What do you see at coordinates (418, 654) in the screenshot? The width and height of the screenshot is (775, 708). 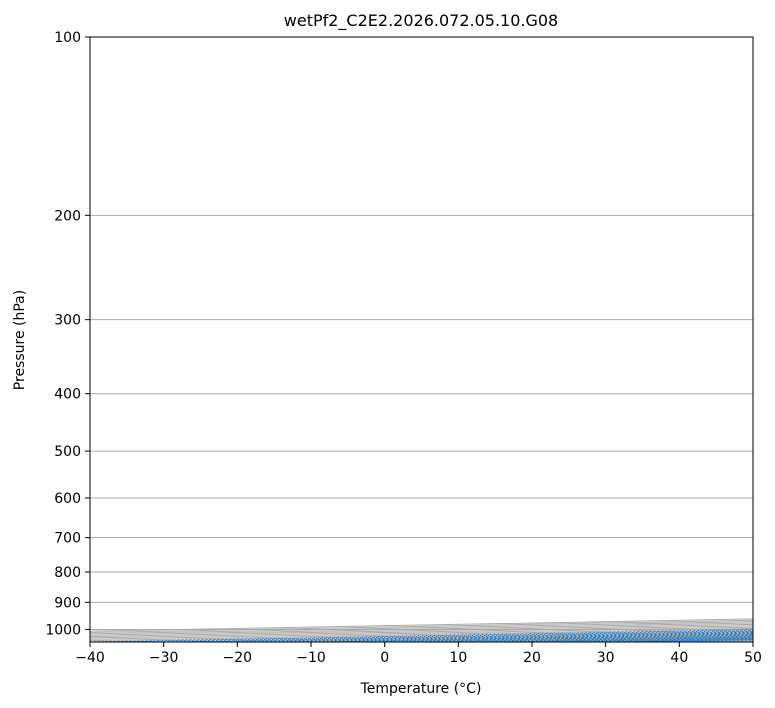 I see `x-axis-ticks: −40 −30 −20 −10 0 10 20 30 40 50` at bounding box center [418, 654].